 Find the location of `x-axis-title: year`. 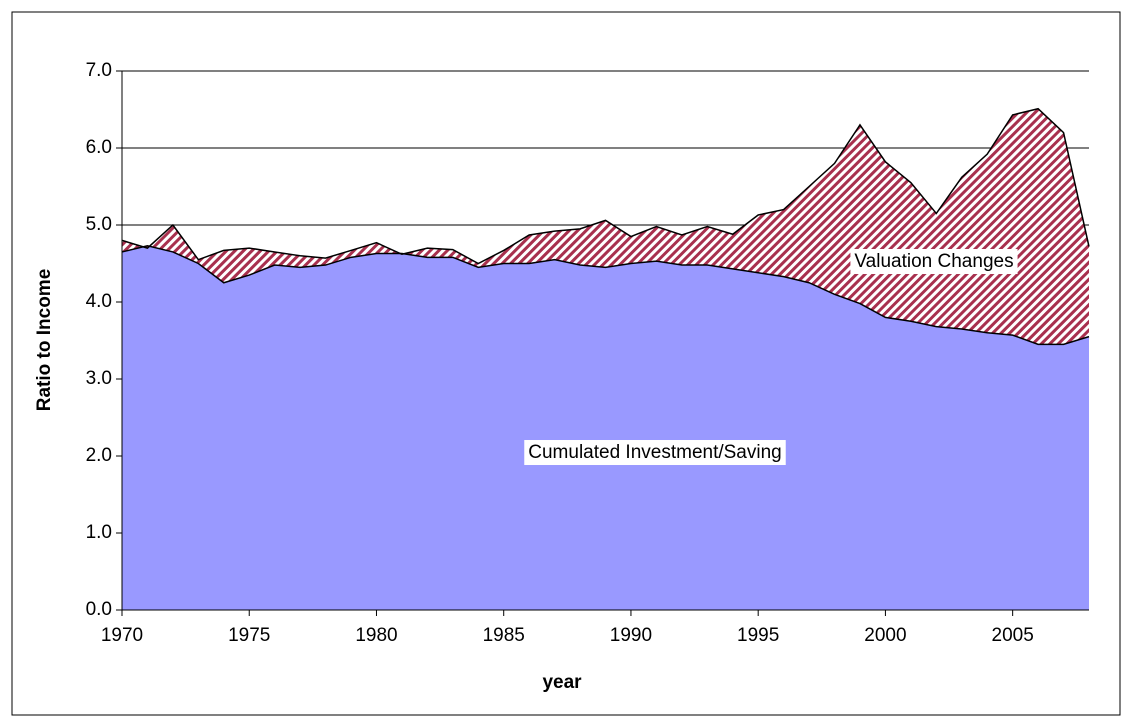

x-axis-title: year is located at coordinates (562, 682).